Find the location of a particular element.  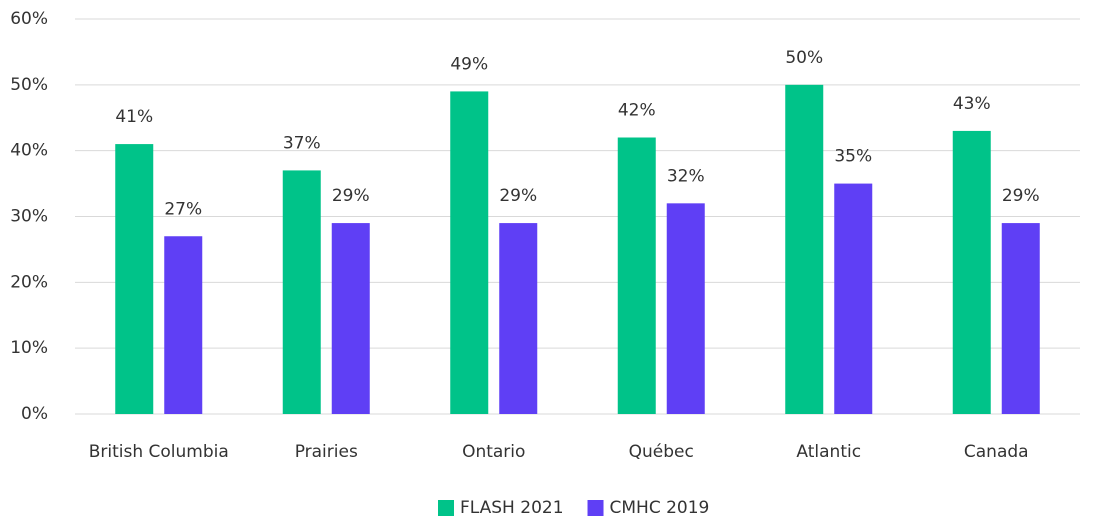

value-label: 49% is located at coordinates (469, 64).